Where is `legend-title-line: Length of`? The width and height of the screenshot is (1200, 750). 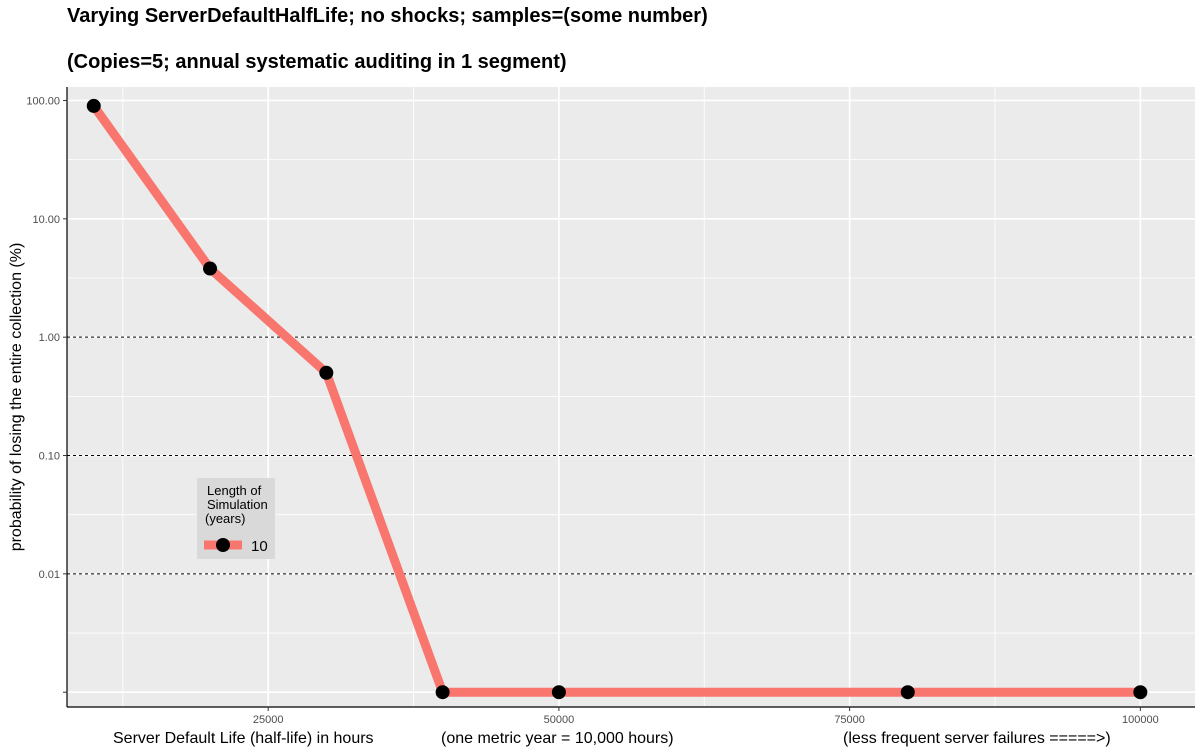 legend-title-line: Length of is located at coordinates (234, 490).